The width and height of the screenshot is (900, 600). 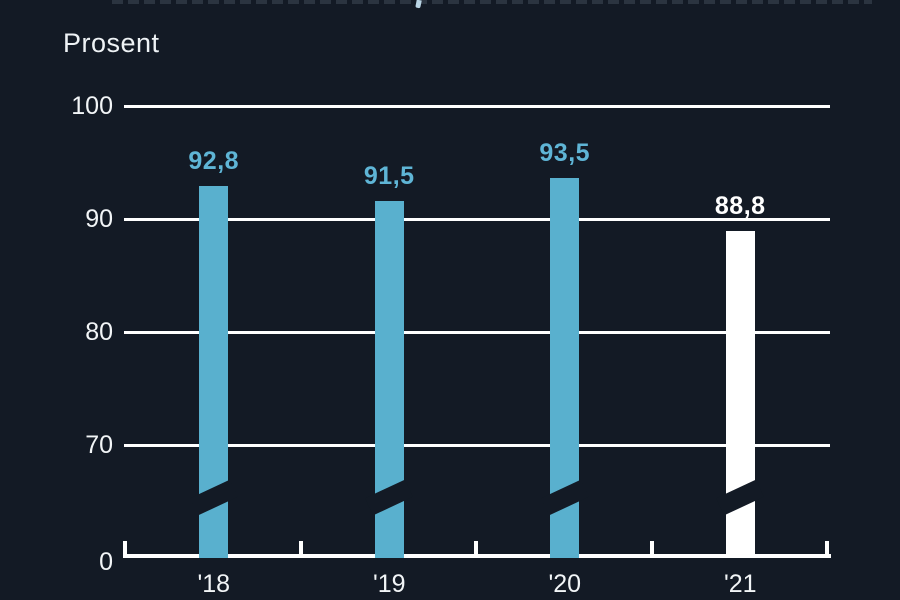 What do you see at coordinates (214, 160) in the screenshot?
I see `bar-value-label: 92,8` at bounding box center [214, 160].